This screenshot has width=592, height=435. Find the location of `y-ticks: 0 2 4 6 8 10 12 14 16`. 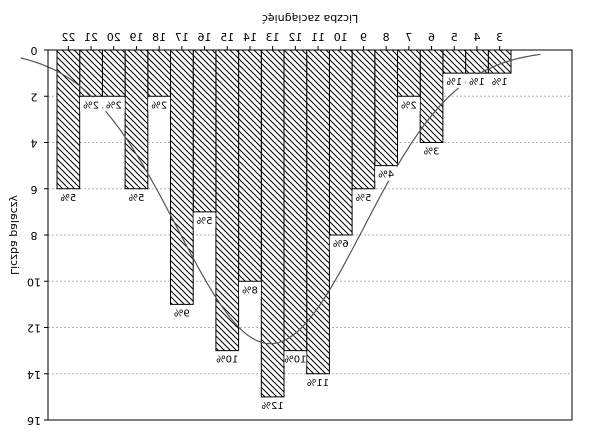

y-ticks: 0 2 4 6 8 10 12 14 16 is located at coordinates (37, 235).